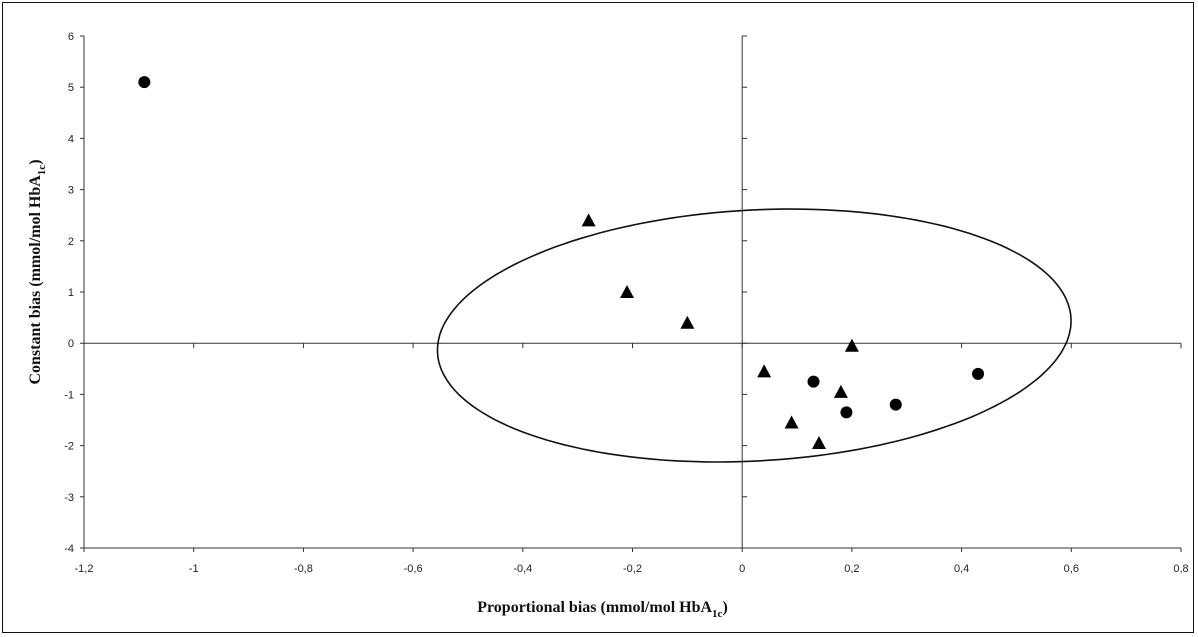 The width and height of the screenshot is (1198, 637). Describe the element at coordinates (522, 569) in the screenshot. I see `x-tick-label: -0,4` at that location.